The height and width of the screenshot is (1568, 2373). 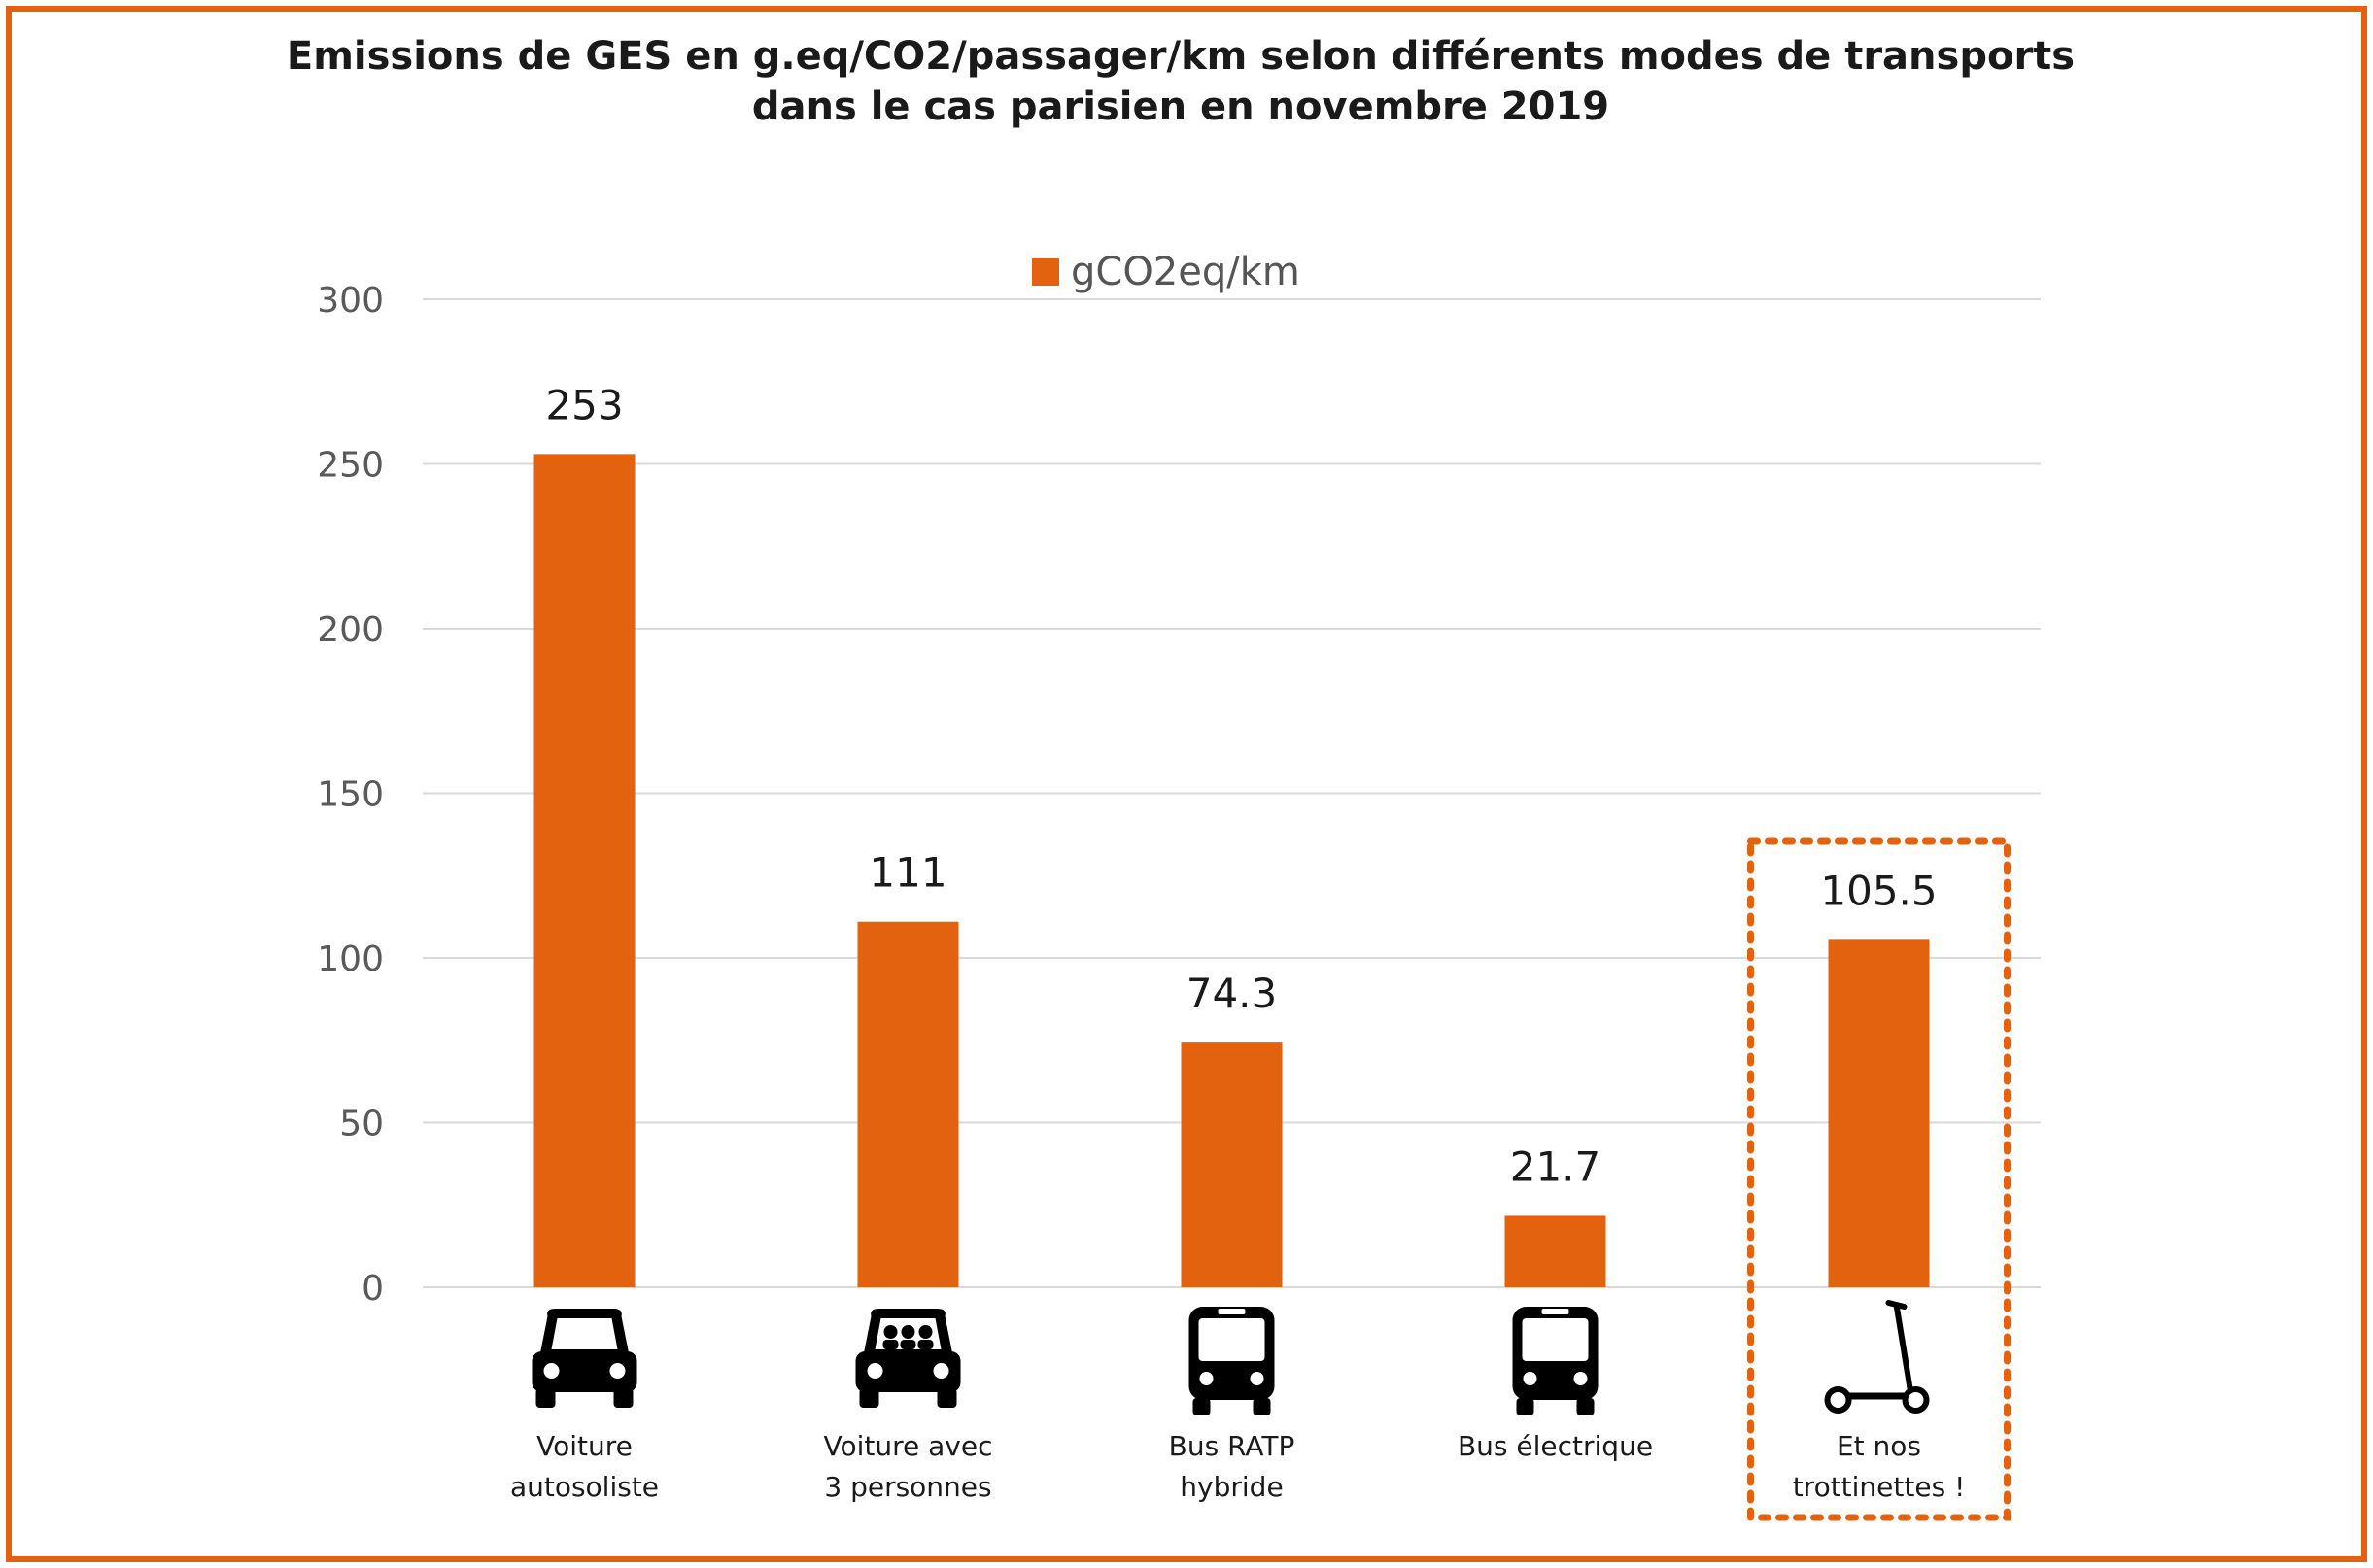 What do you see at coordinates (584, 404) in the screenshot?
I see `data-label: 253` at bounding box center [584, 404].